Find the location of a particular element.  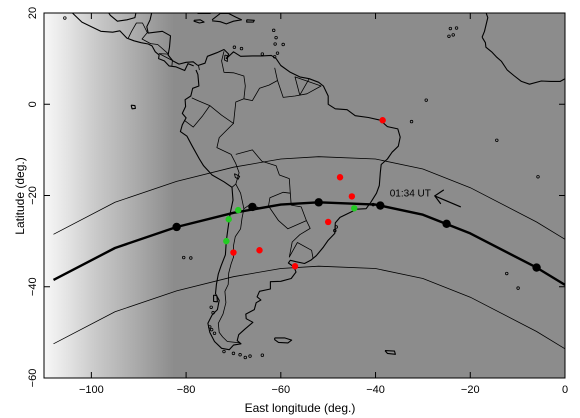

x-tick-label: −20 is located at coordinates (470, 390).